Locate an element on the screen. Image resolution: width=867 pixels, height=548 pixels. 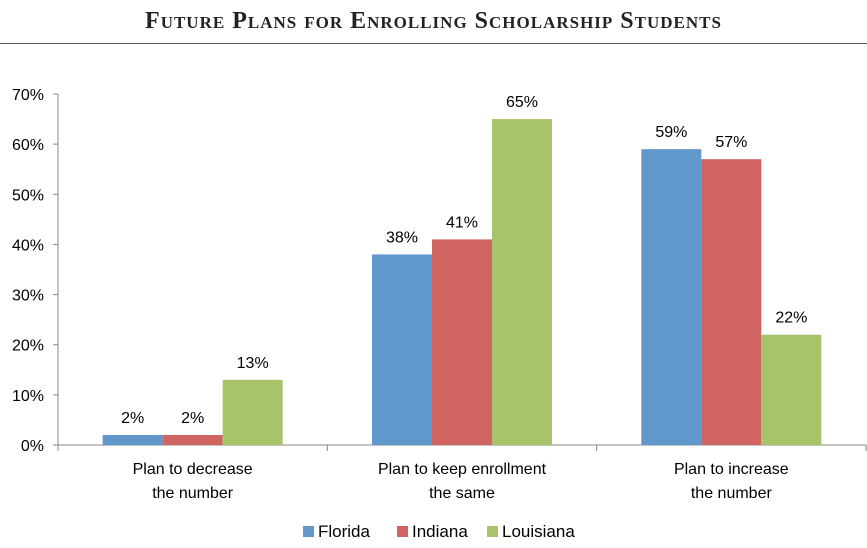
category-label: the same is located at coordinates (462, 493).